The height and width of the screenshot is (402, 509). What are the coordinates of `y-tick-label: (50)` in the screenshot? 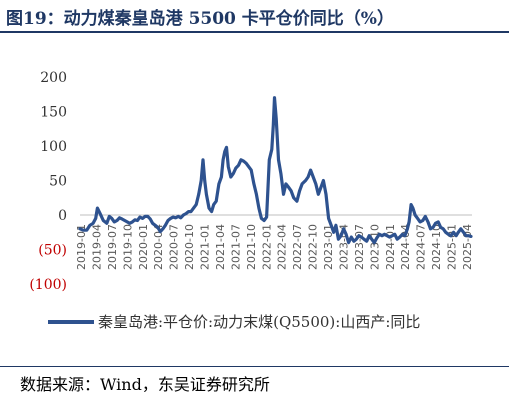 It's located at (52, 251).